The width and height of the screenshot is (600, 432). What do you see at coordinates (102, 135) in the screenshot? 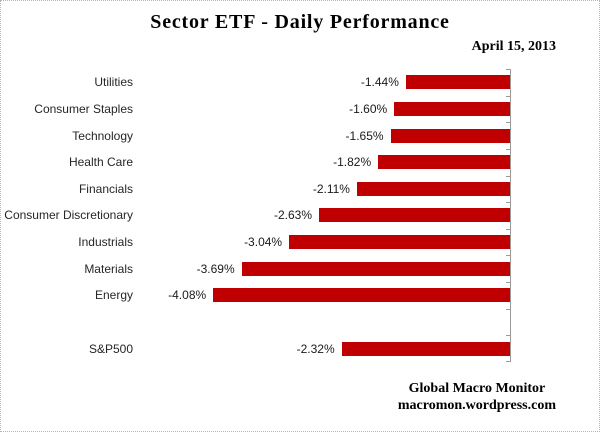
I see `category-label: Technology` at bounding box center [102, 135].